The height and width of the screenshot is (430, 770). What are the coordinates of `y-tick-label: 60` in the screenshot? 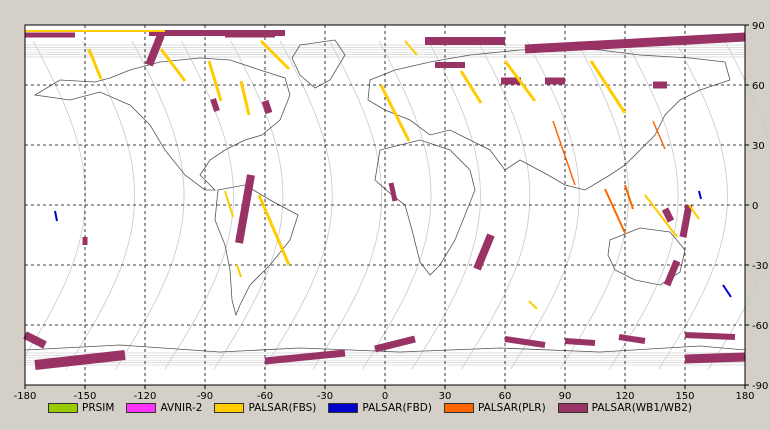 It's located at (758, 86).